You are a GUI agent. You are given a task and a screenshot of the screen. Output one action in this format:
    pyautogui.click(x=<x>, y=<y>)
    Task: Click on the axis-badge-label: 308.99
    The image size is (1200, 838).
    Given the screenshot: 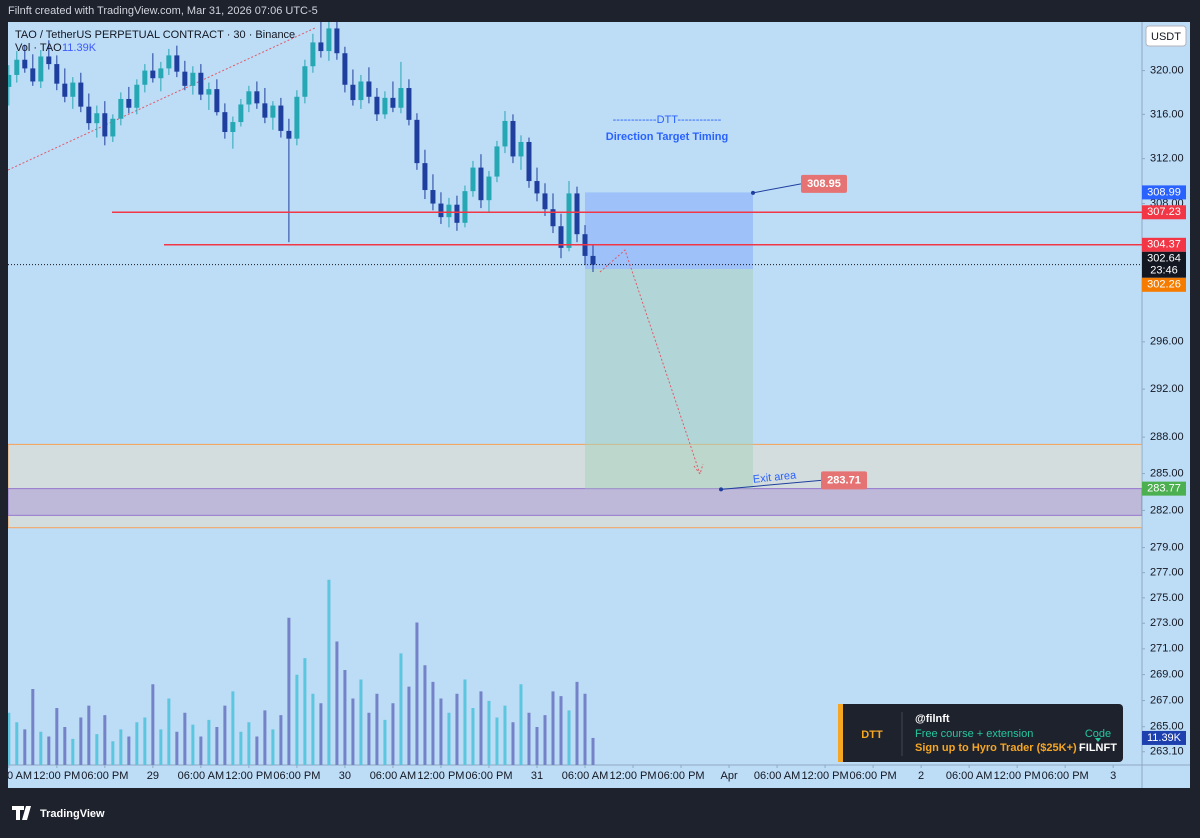 What is the action you would take?
    pyautogui.click(x=1164, y=192)
    